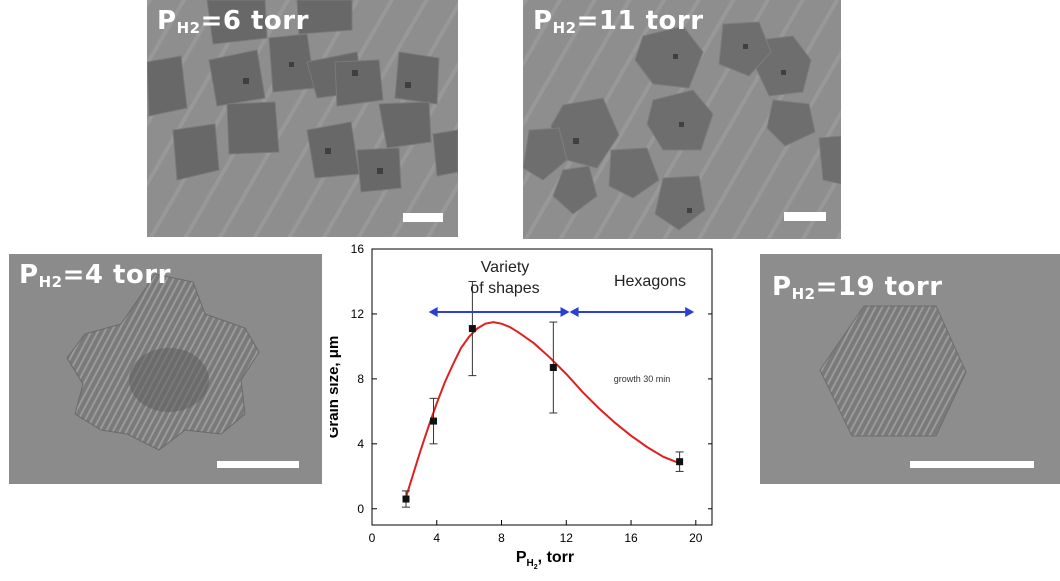  I want to click on sem-micrograph-6-torr, so click(302, 118).